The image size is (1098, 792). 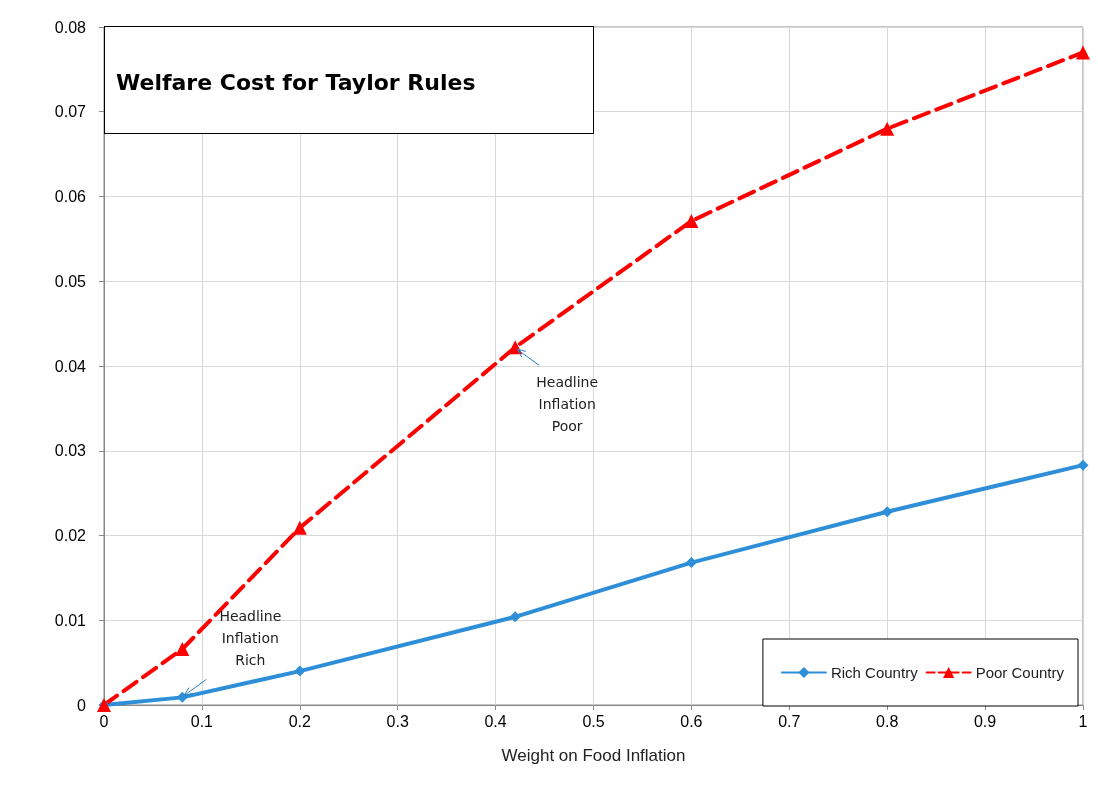 I want to click on y-tick-label: 0.04, so click(x=70, y=366).